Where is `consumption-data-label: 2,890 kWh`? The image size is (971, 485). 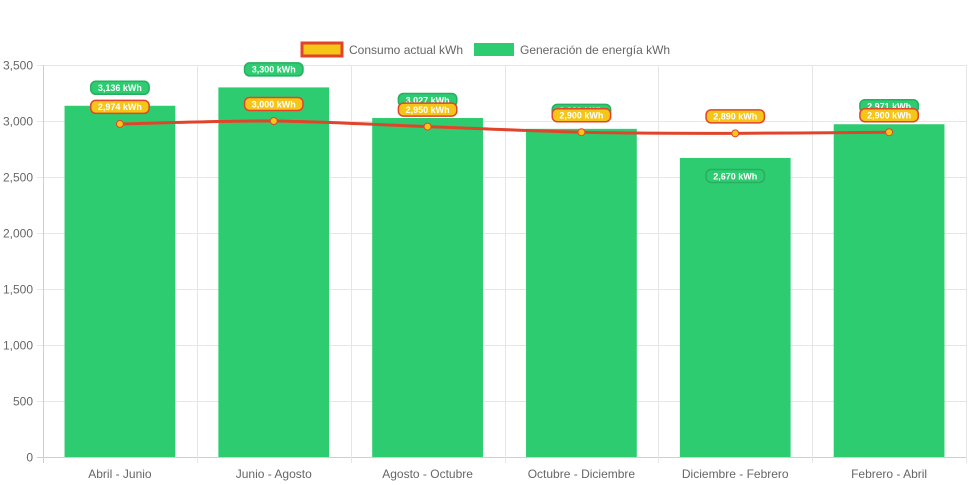
consumption-data-label: 2,890 kWh is located at coordinates (735, 116).